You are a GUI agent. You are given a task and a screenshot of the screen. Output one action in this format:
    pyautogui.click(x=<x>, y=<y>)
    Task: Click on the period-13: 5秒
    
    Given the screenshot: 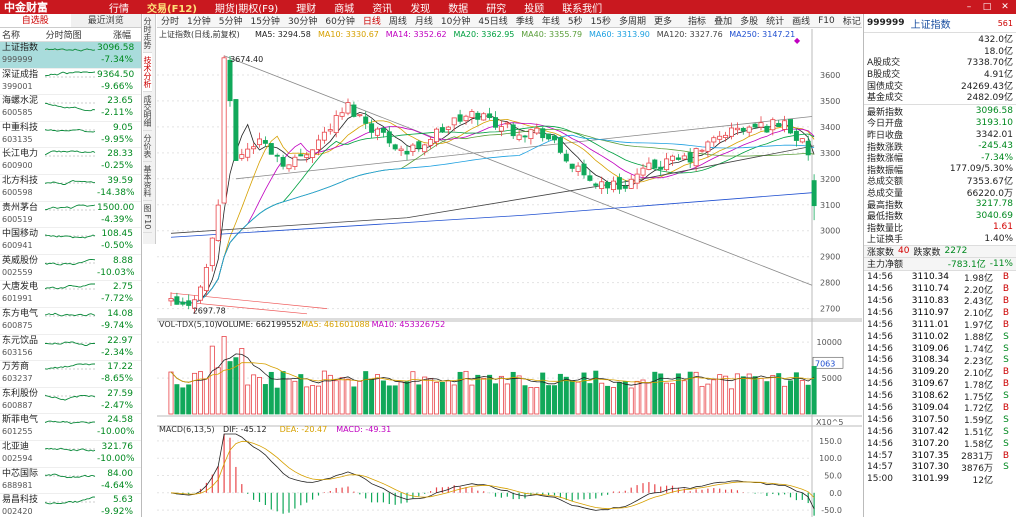 What is the action you would take?
    pyautogui.click(x=575, y=22)
    